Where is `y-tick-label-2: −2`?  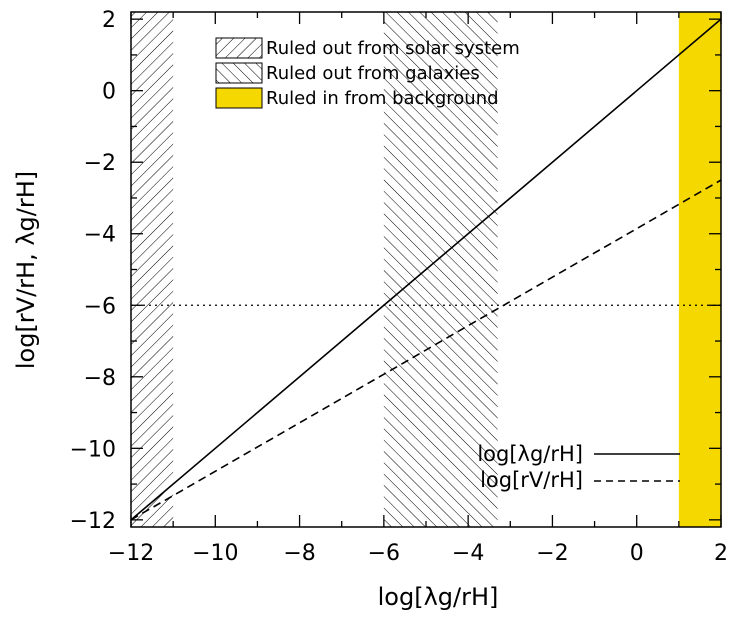 y-tick-label-2: −2 is located at coordinates (100, 163).